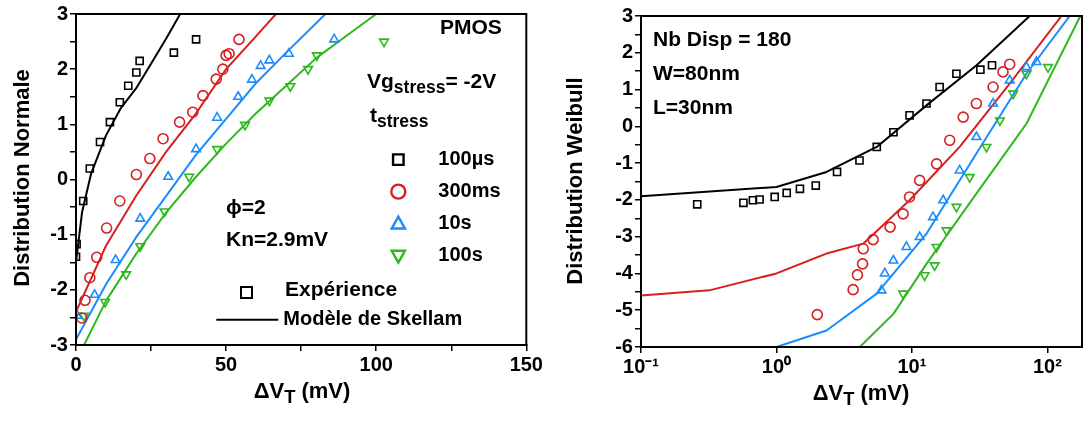 The height and width of the screenshot is (433, 1089). I want to click on x-tick-label: 0, so click(76, 363).